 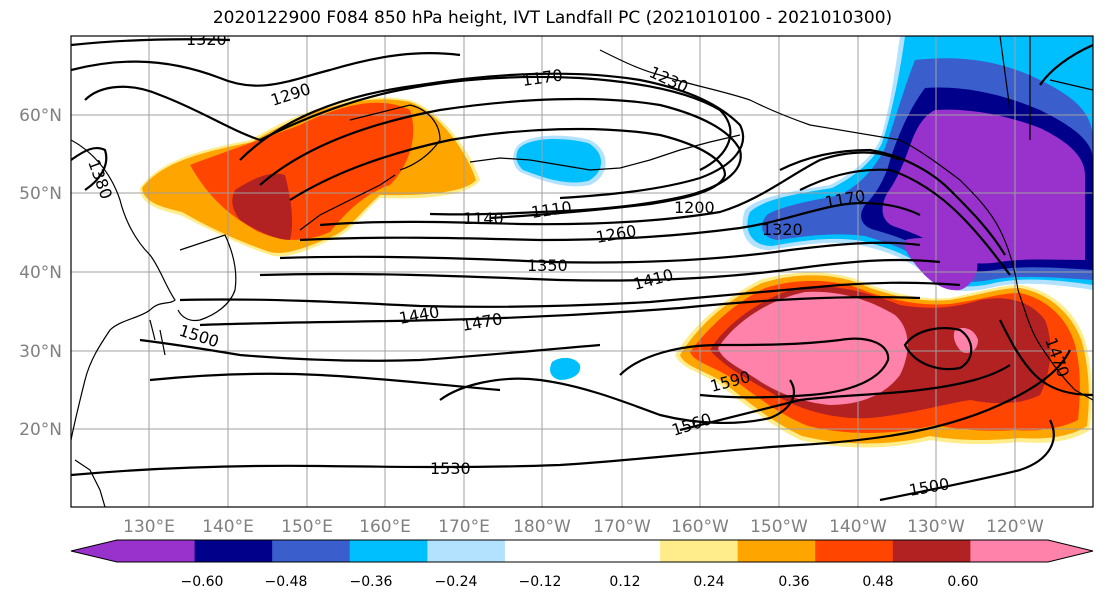 I want to click on shade-bering-blue, so click(x=559, y=160).